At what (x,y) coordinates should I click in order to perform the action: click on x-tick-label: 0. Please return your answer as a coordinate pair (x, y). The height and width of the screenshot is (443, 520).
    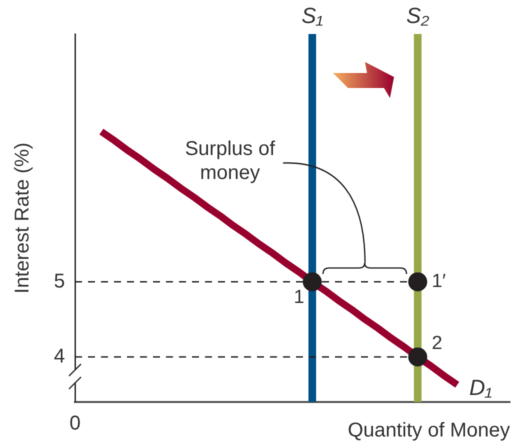
    Looking at the image, I should click on (75, 423).